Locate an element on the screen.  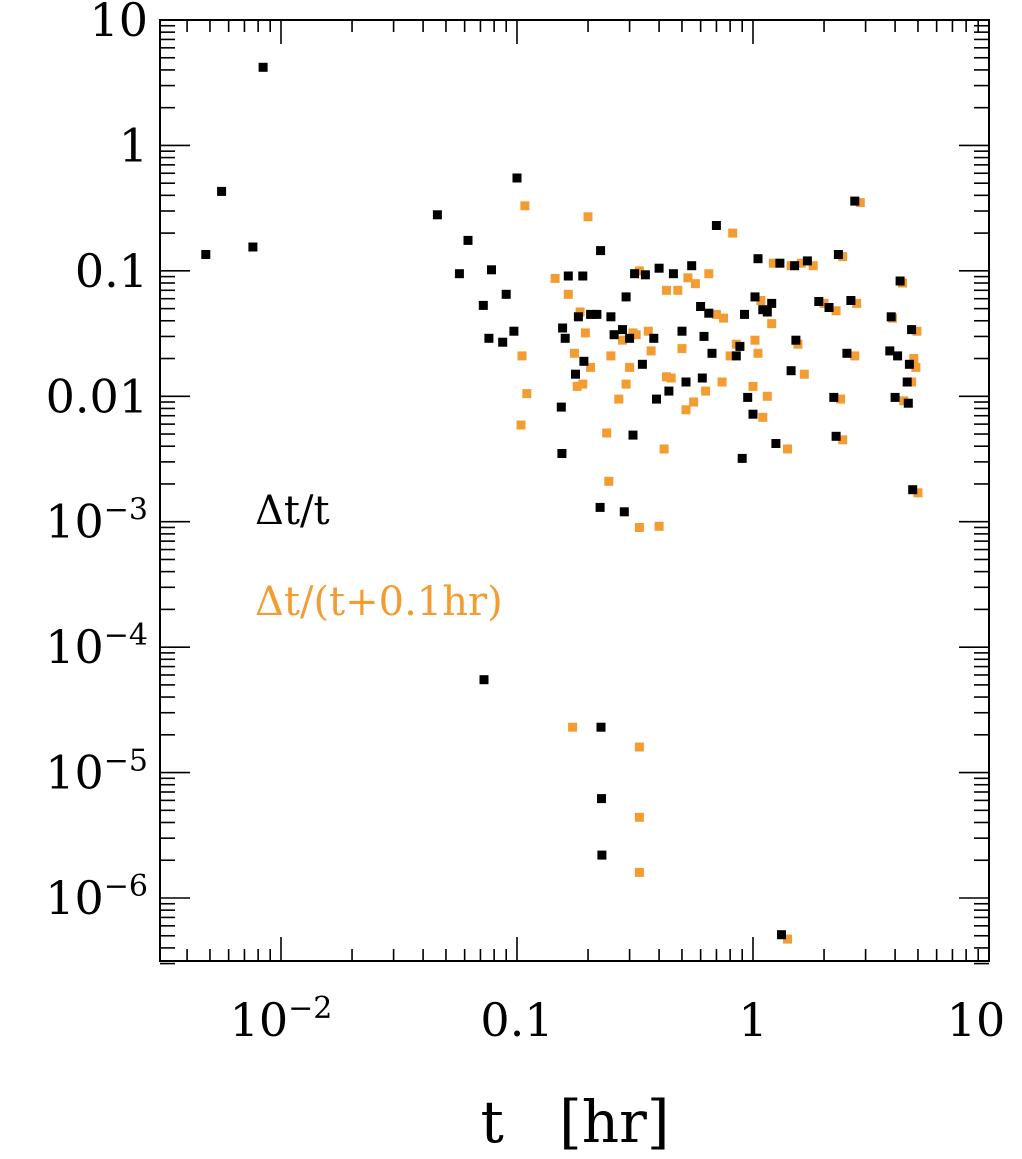
y-tick-label: 10−5 is located at coordinates (96, 772).